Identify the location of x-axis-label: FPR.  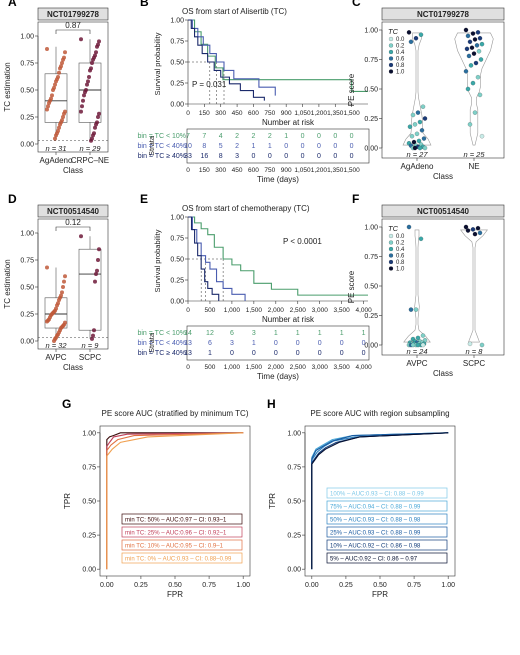
(380, 594).